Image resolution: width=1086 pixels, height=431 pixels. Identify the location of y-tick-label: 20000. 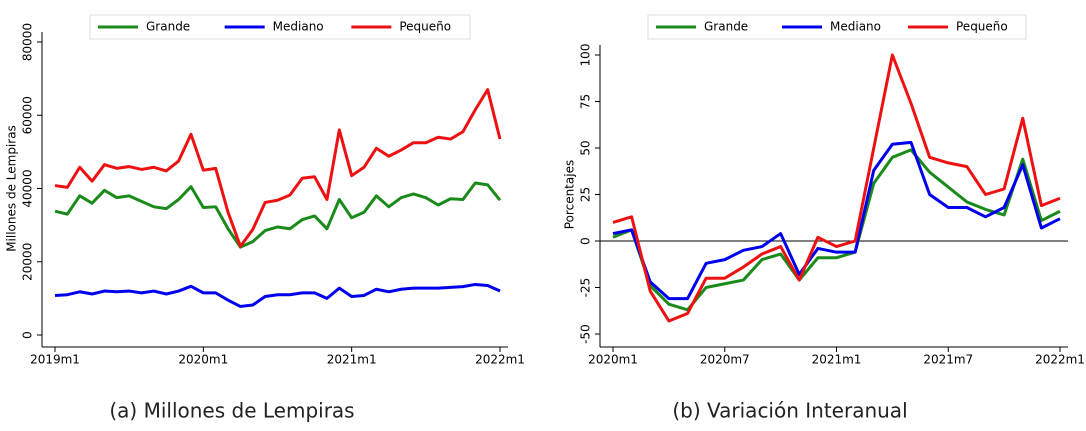
(28, 262).